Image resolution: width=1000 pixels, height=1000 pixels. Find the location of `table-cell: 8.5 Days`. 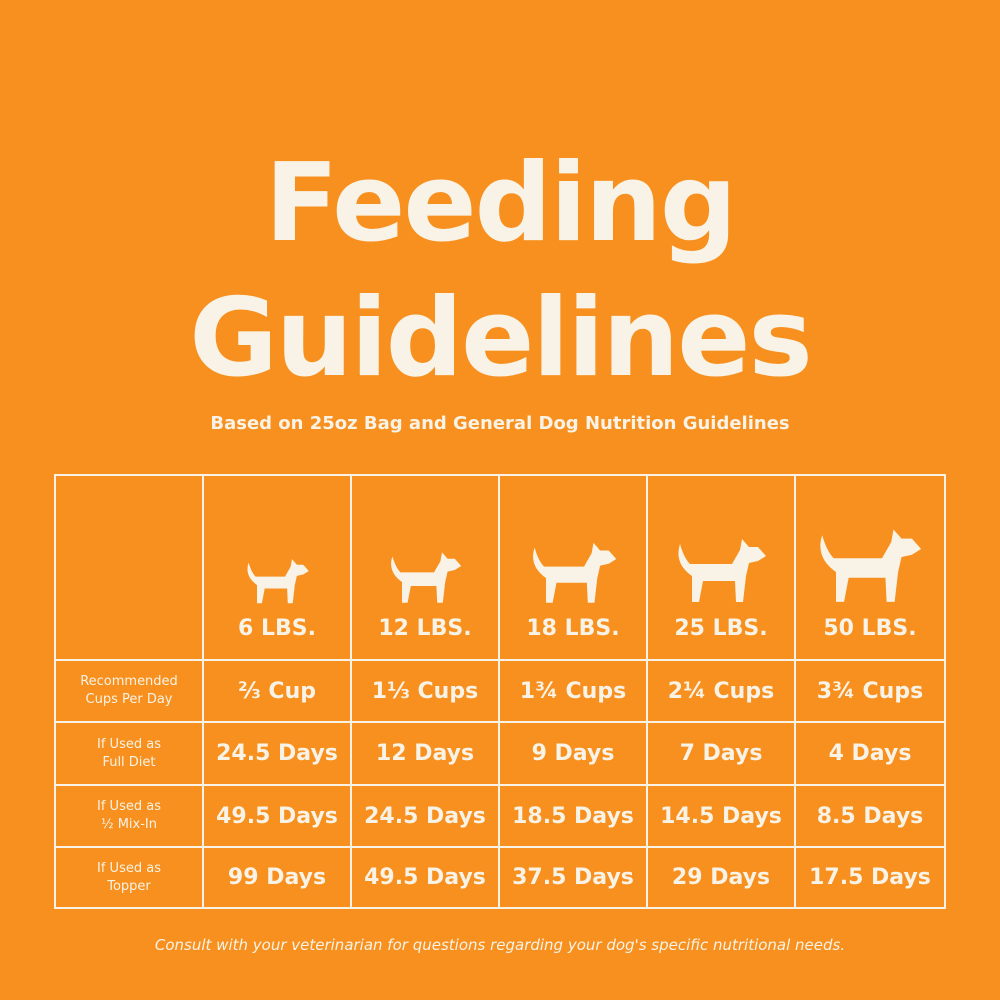

table-cell: 8.5 Days is located at coordinates (870, 816).